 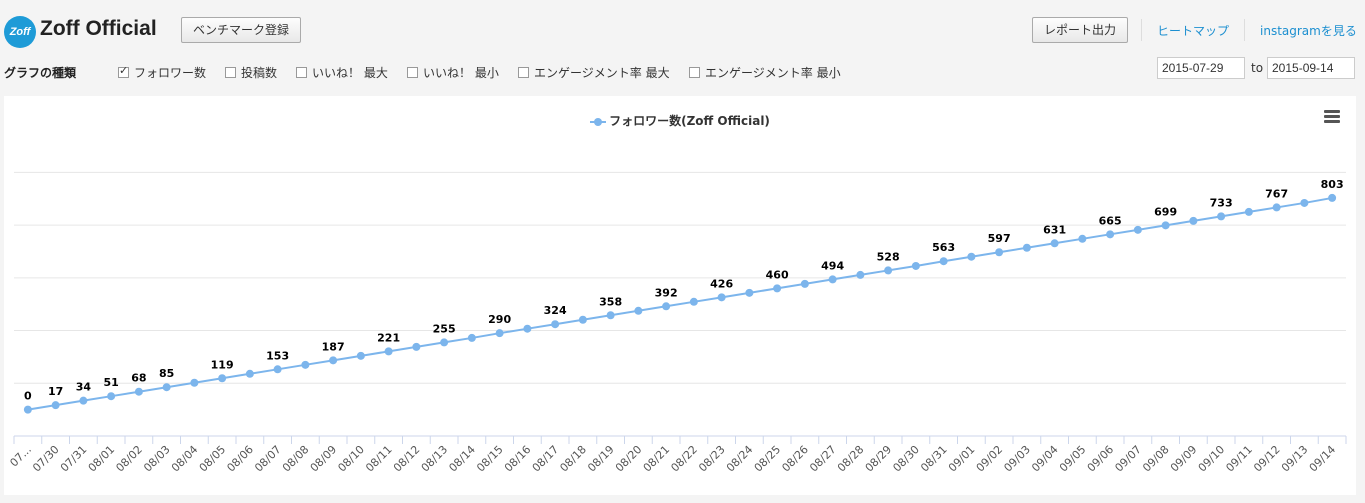 What do you see at coordinates (162, 72) in the screenshot?
I see `checkbox-followers: フォロワー数` at bounding box center [162, 72].